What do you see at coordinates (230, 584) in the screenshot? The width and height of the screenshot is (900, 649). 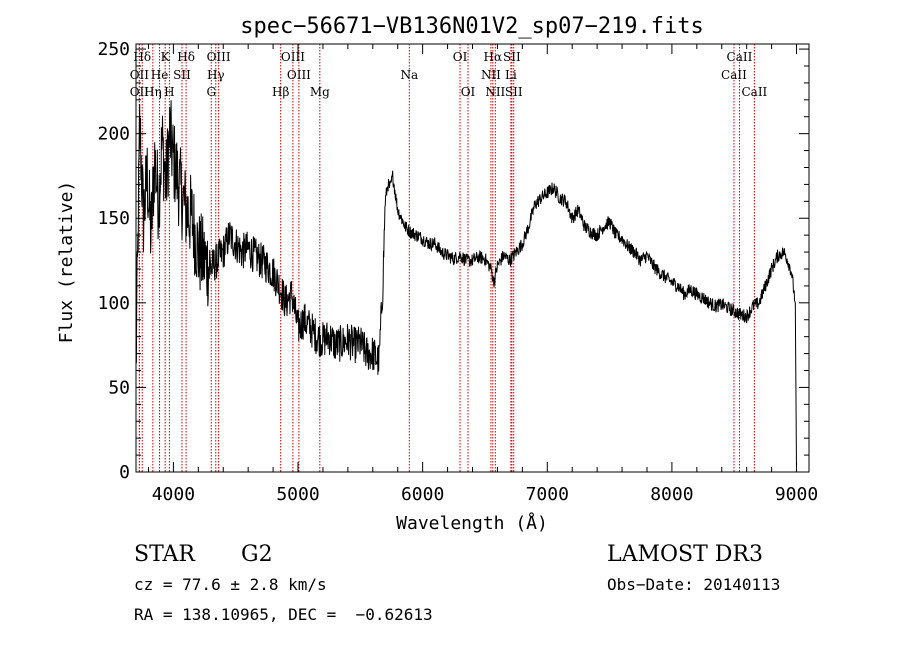 I see `redshift-text: cz = 77.6 ± 2.8 km/s` at bounding box center [230, 584].